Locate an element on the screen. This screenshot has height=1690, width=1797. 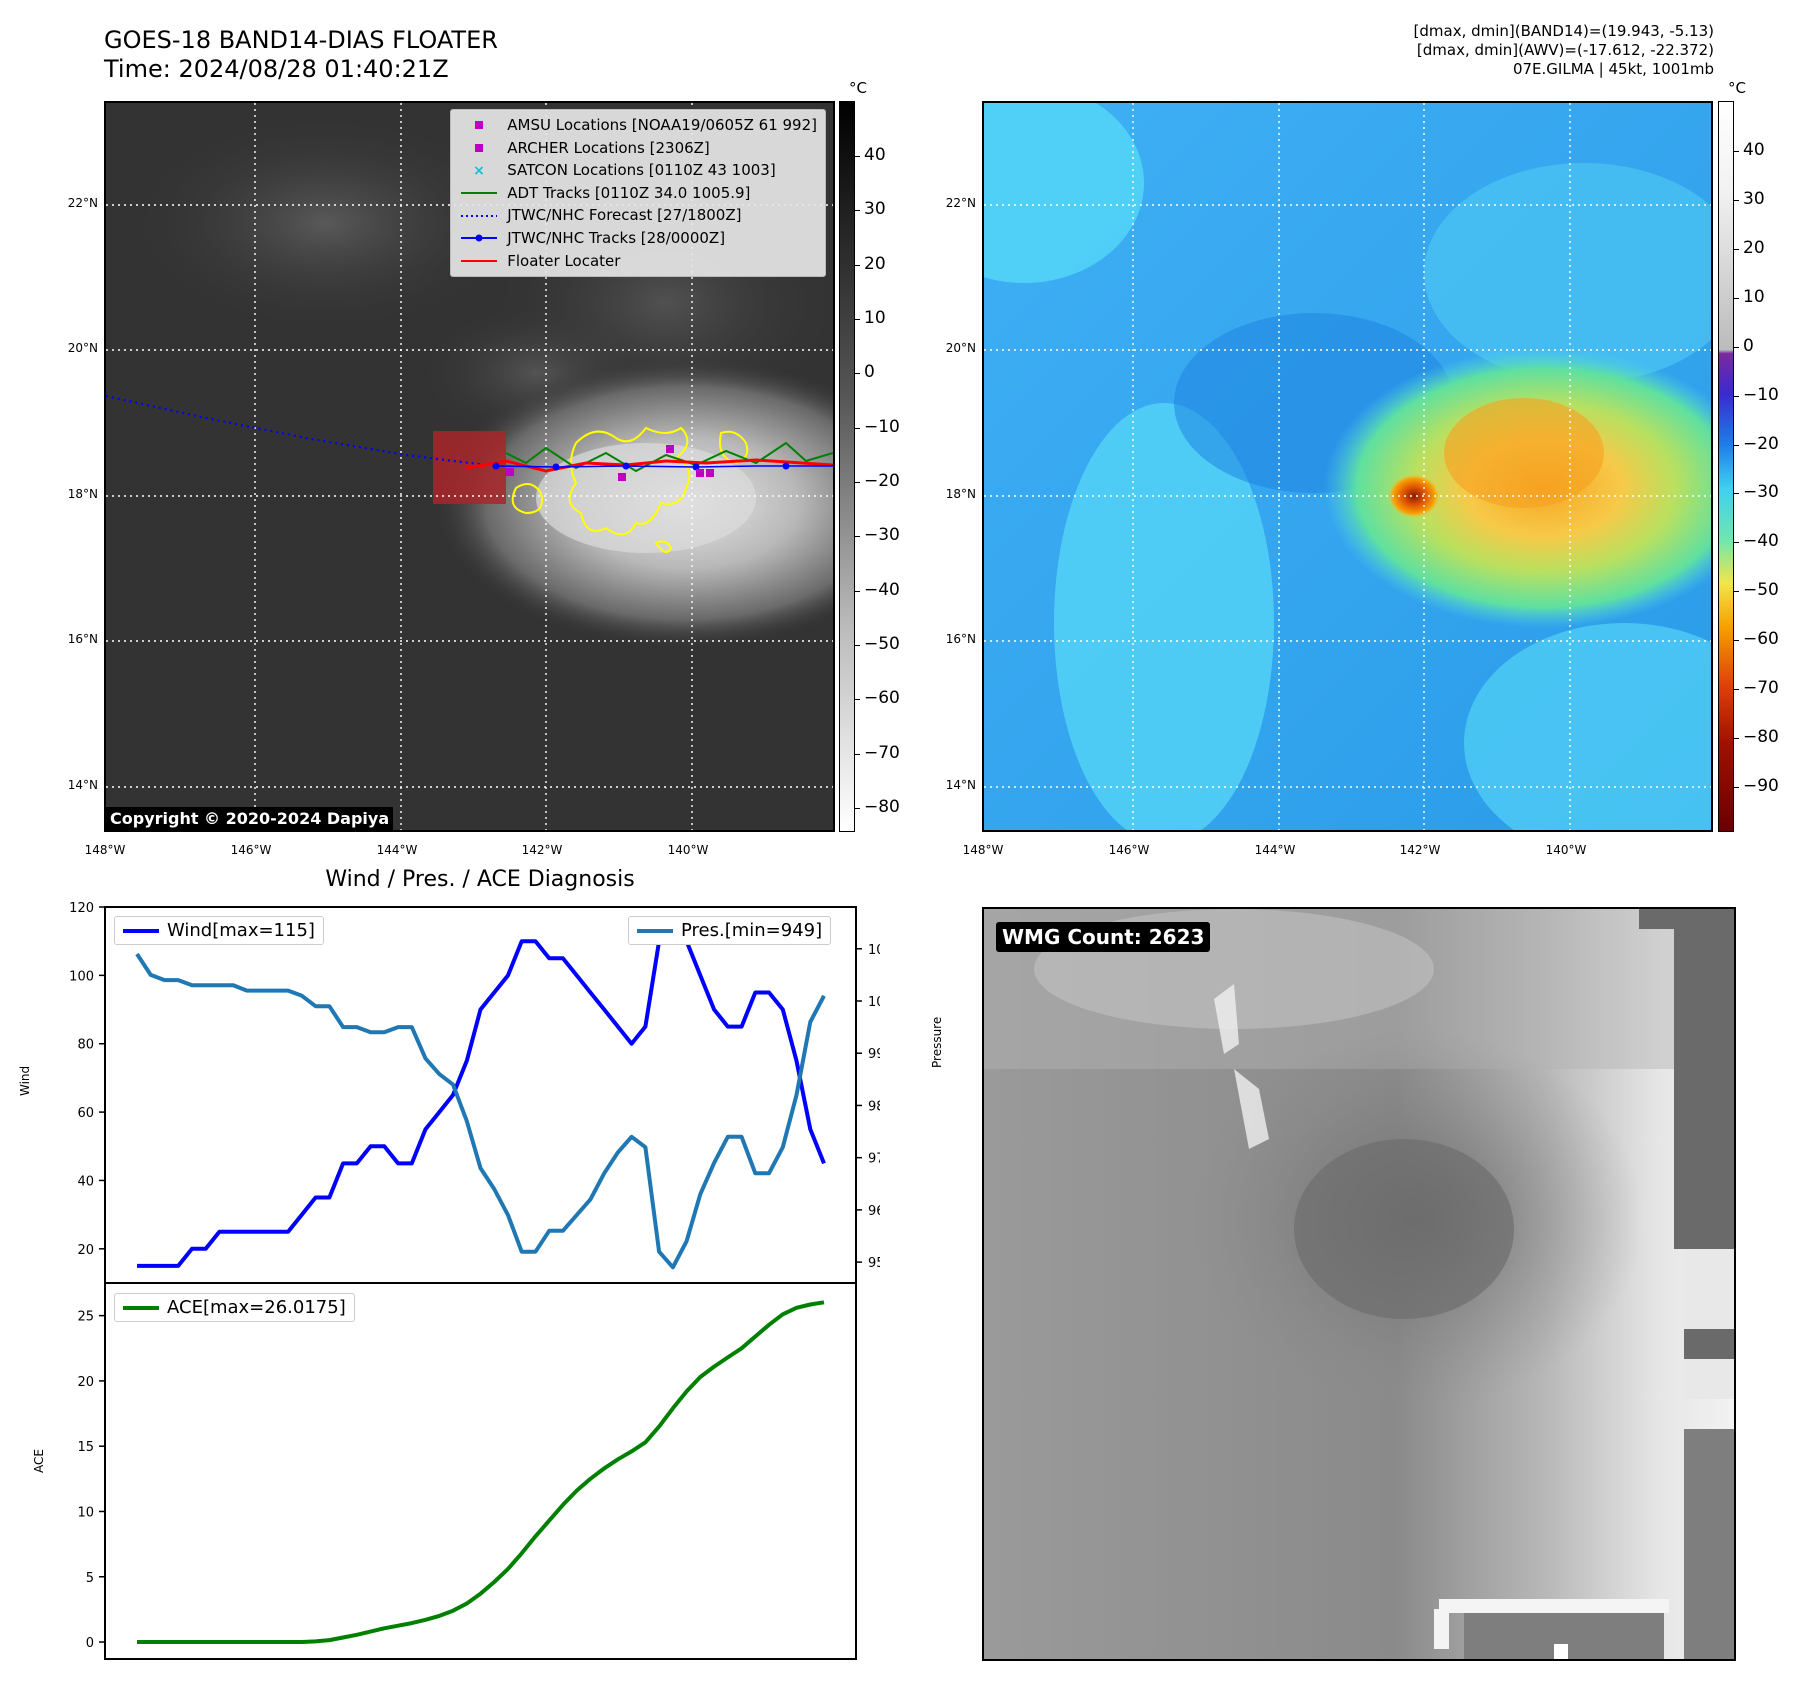
legend-entry: Floater Locater is located at coordinates (638, 261).